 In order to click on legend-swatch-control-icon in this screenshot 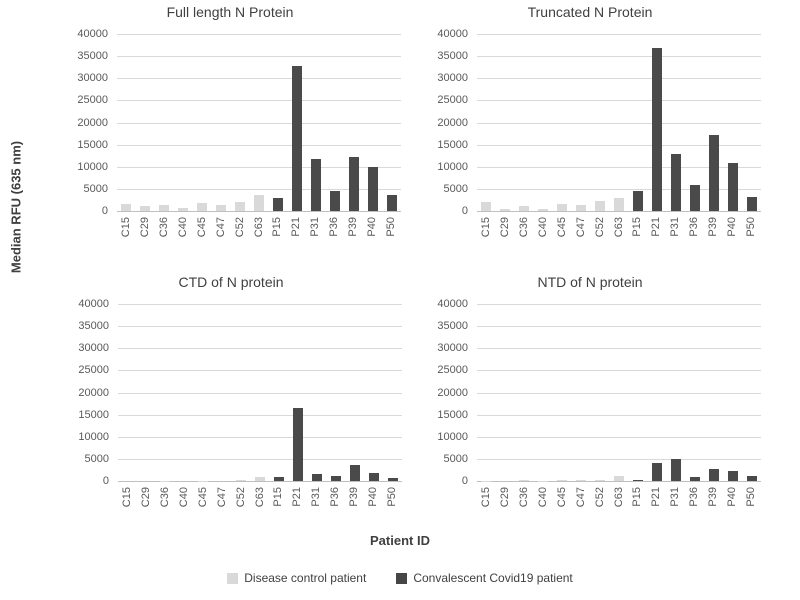, I will do `click(233, 578)`.